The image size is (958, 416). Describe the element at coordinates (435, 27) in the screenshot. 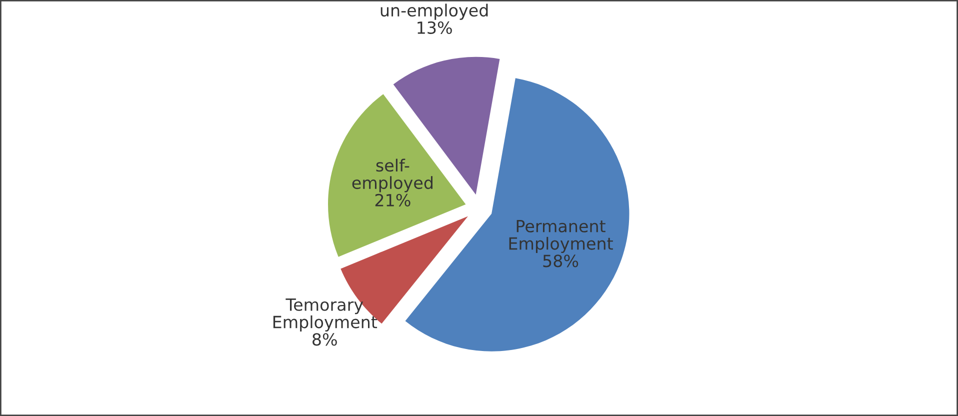

I see `data-label: 13%` at that location.